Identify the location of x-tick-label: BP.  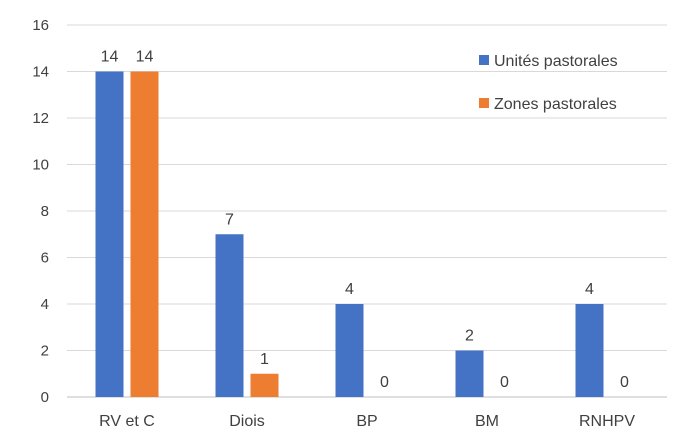
(366, 421).